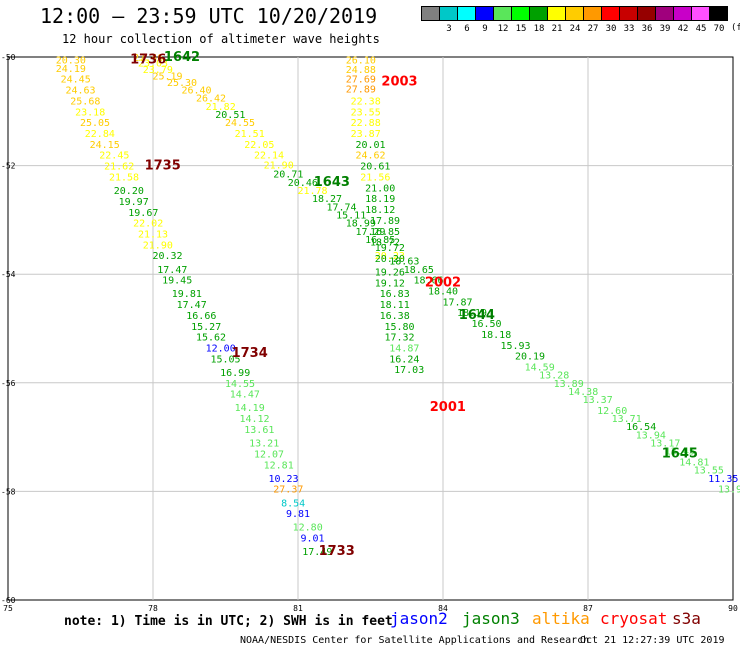  What do you see at coordinates (361, 70) in the screenshot?
I see `wave-height-value: 24.88` at bounding box center [361, 70].